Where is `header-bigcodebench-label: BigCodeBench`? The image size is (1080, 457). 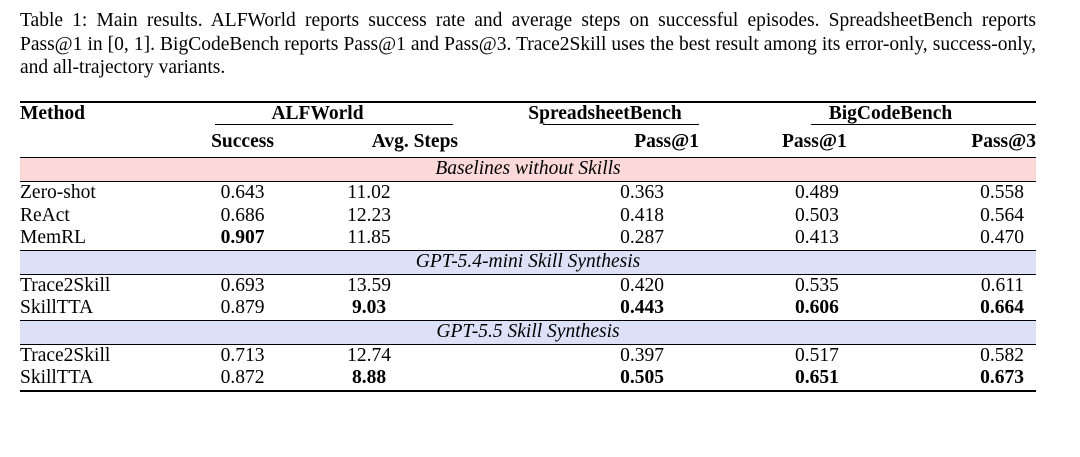
header-bigcodebench-label: BigCodeBench is located at coordinates (890, 113).